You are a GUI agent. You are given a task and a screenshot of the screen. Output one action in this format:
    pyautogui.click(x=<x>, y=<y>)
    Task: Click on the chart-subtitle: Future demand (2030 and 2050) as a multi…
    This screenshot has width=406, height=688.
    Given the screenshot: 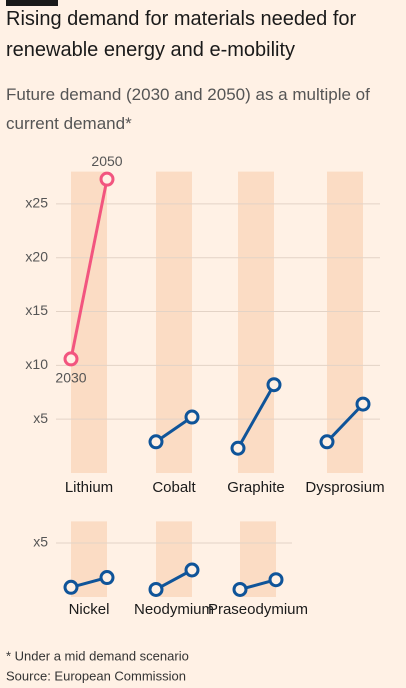 What is the action you would take?
    pyautogui.click(x=188, y=109)
    